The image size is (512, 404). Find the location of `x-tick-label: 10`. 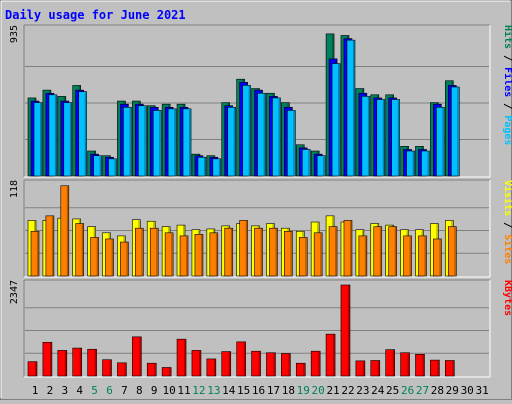

x-tick-label: 10 is located at coordinates (169, 390).